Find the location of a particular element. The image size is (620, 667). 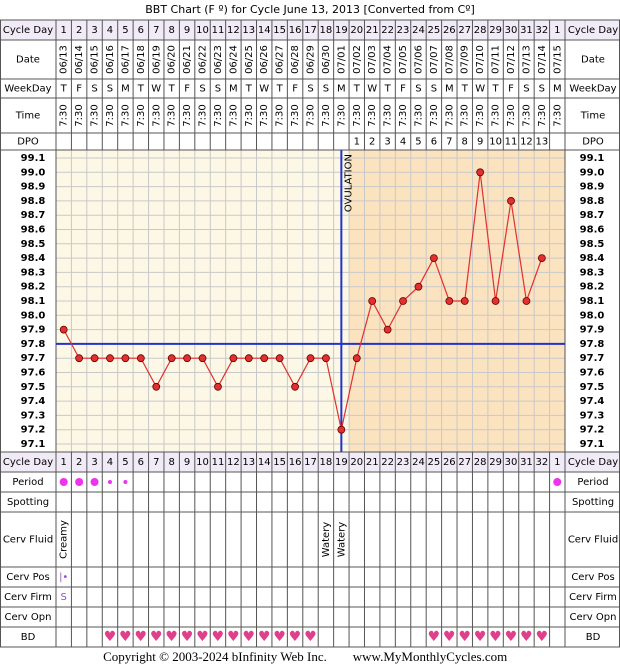

y-tick-label-right: 98.2 is located at coordinates (592, 287).